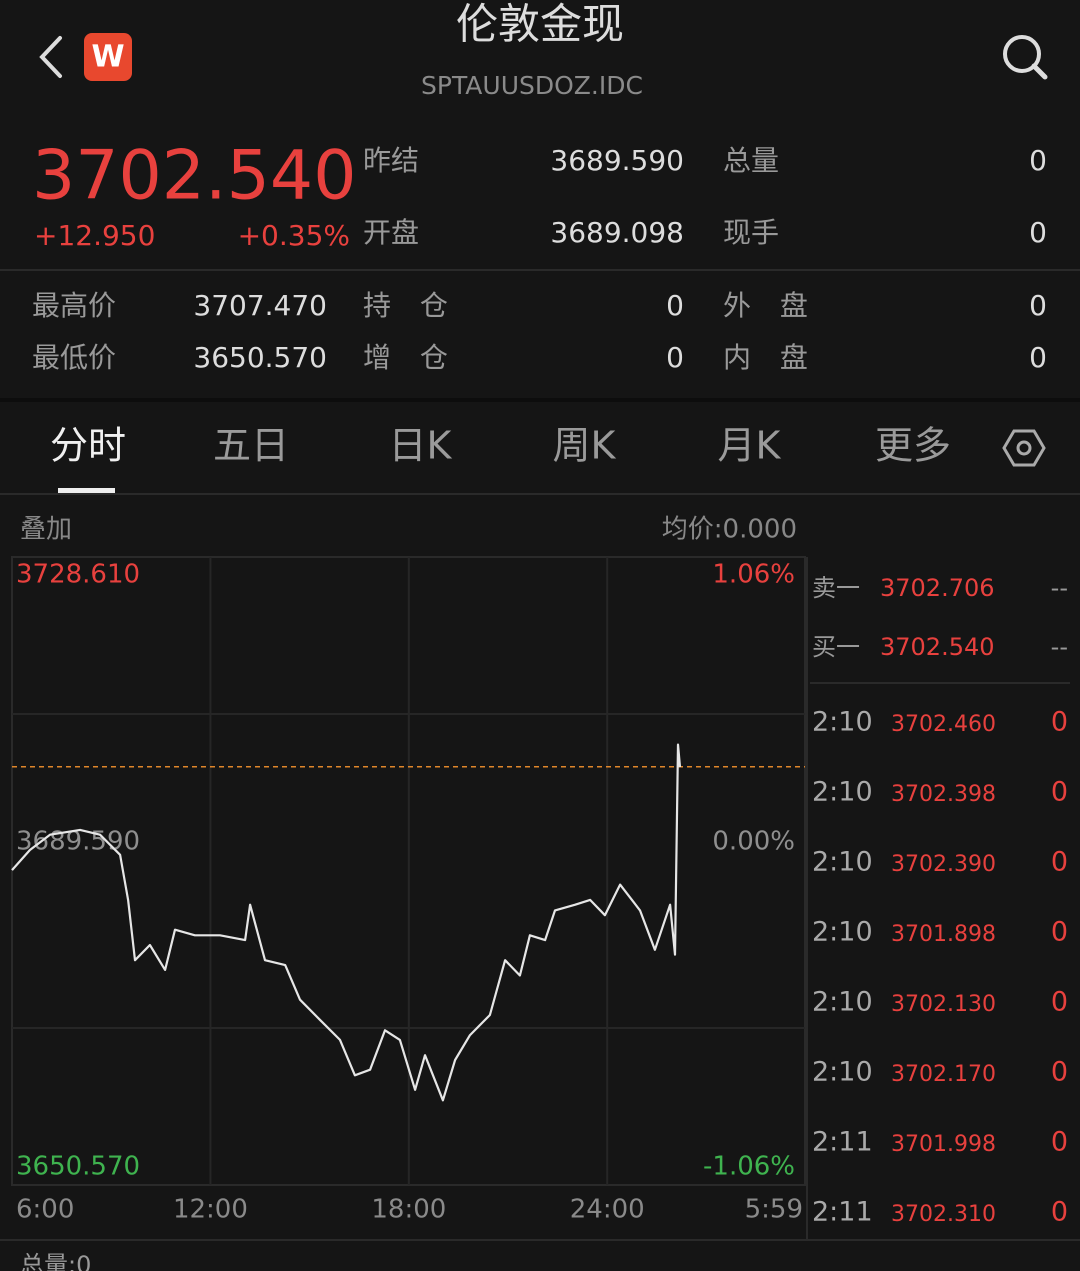 The width and height of the screenshot is (1080, 1271). I want to click on divider, so click(540, 400).